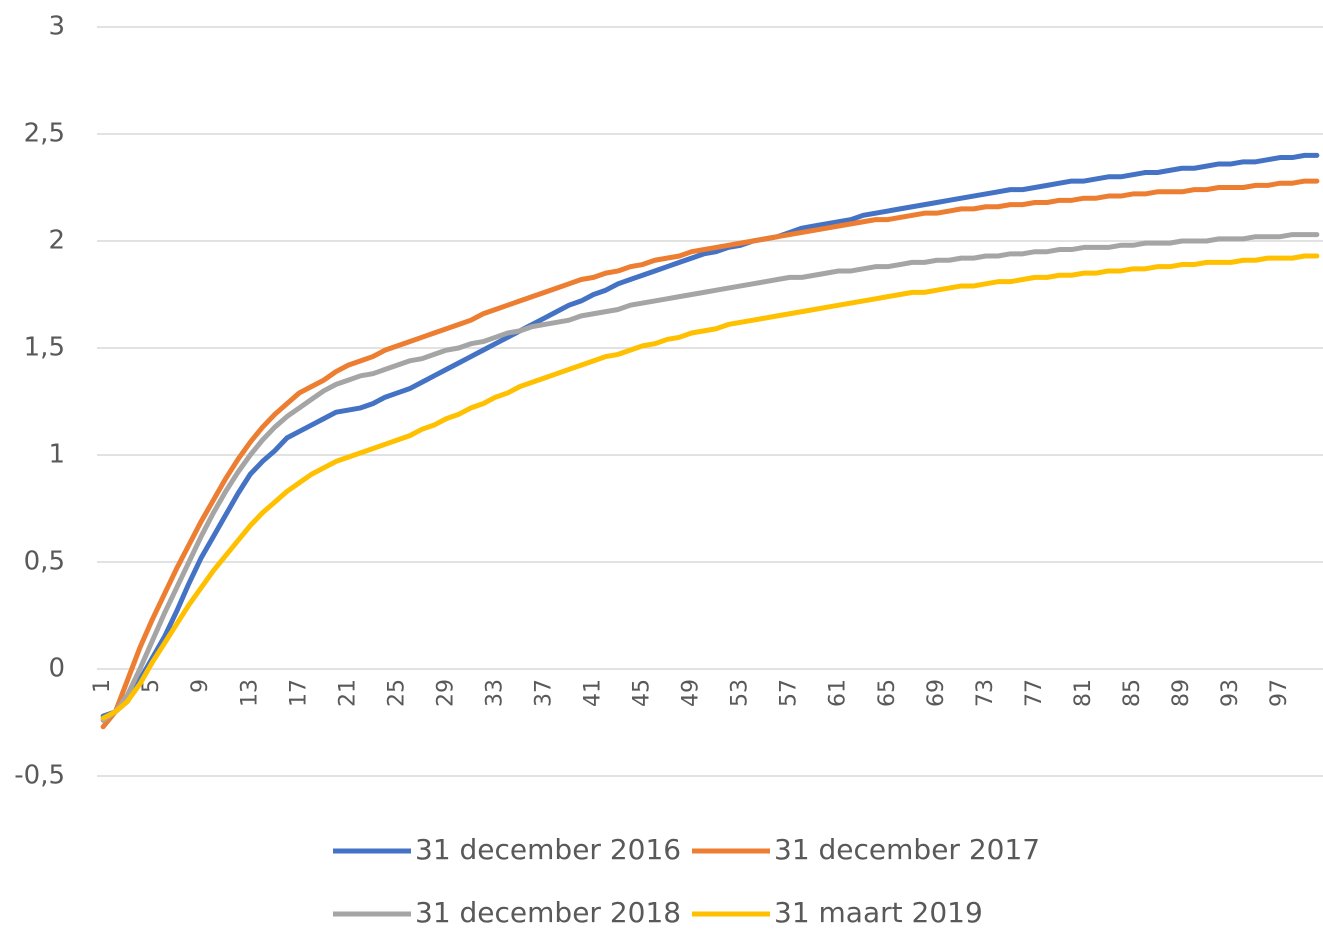 The width and height of the screenshot is (1323, 933). What do you see at coordinates (298, 693) in the screenshot?
I see `x-tick-label: 17` at bounding box center [298, 693].